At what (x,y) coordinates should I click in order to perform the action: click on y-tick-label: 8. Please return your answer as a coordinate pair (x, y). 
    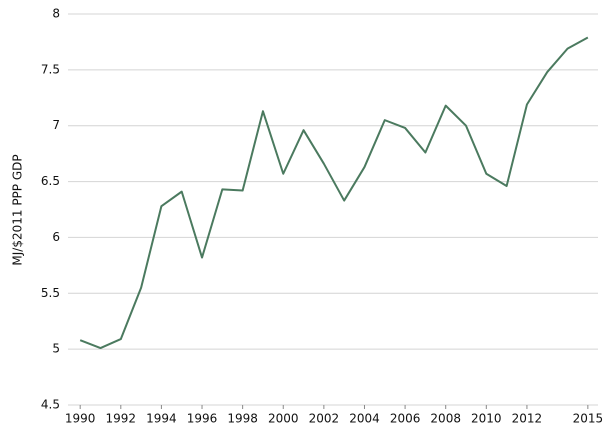
    Looking at the image, I should click on (56, 14).